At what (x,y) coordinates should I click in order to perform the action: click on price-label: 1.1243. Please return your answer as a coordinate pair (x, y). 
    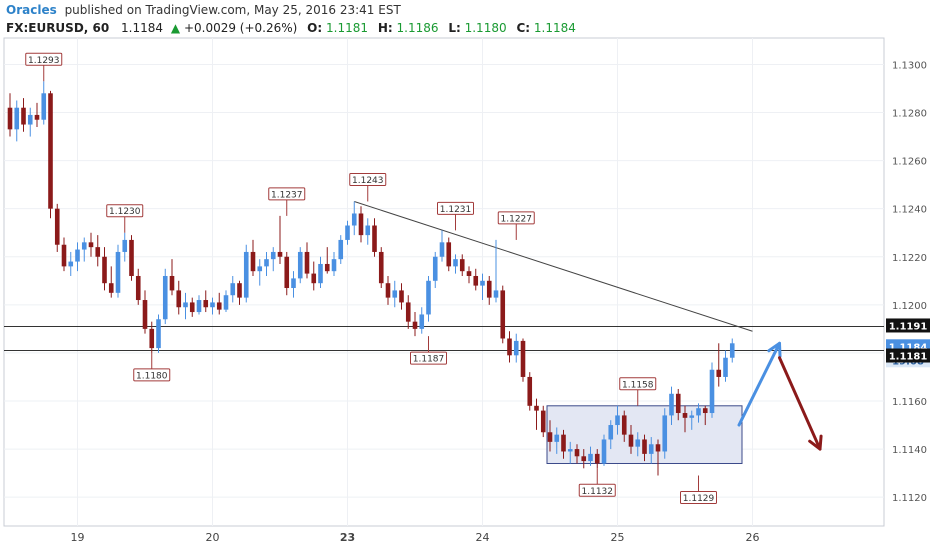
    Looking at the image, I should click on (368, 187).